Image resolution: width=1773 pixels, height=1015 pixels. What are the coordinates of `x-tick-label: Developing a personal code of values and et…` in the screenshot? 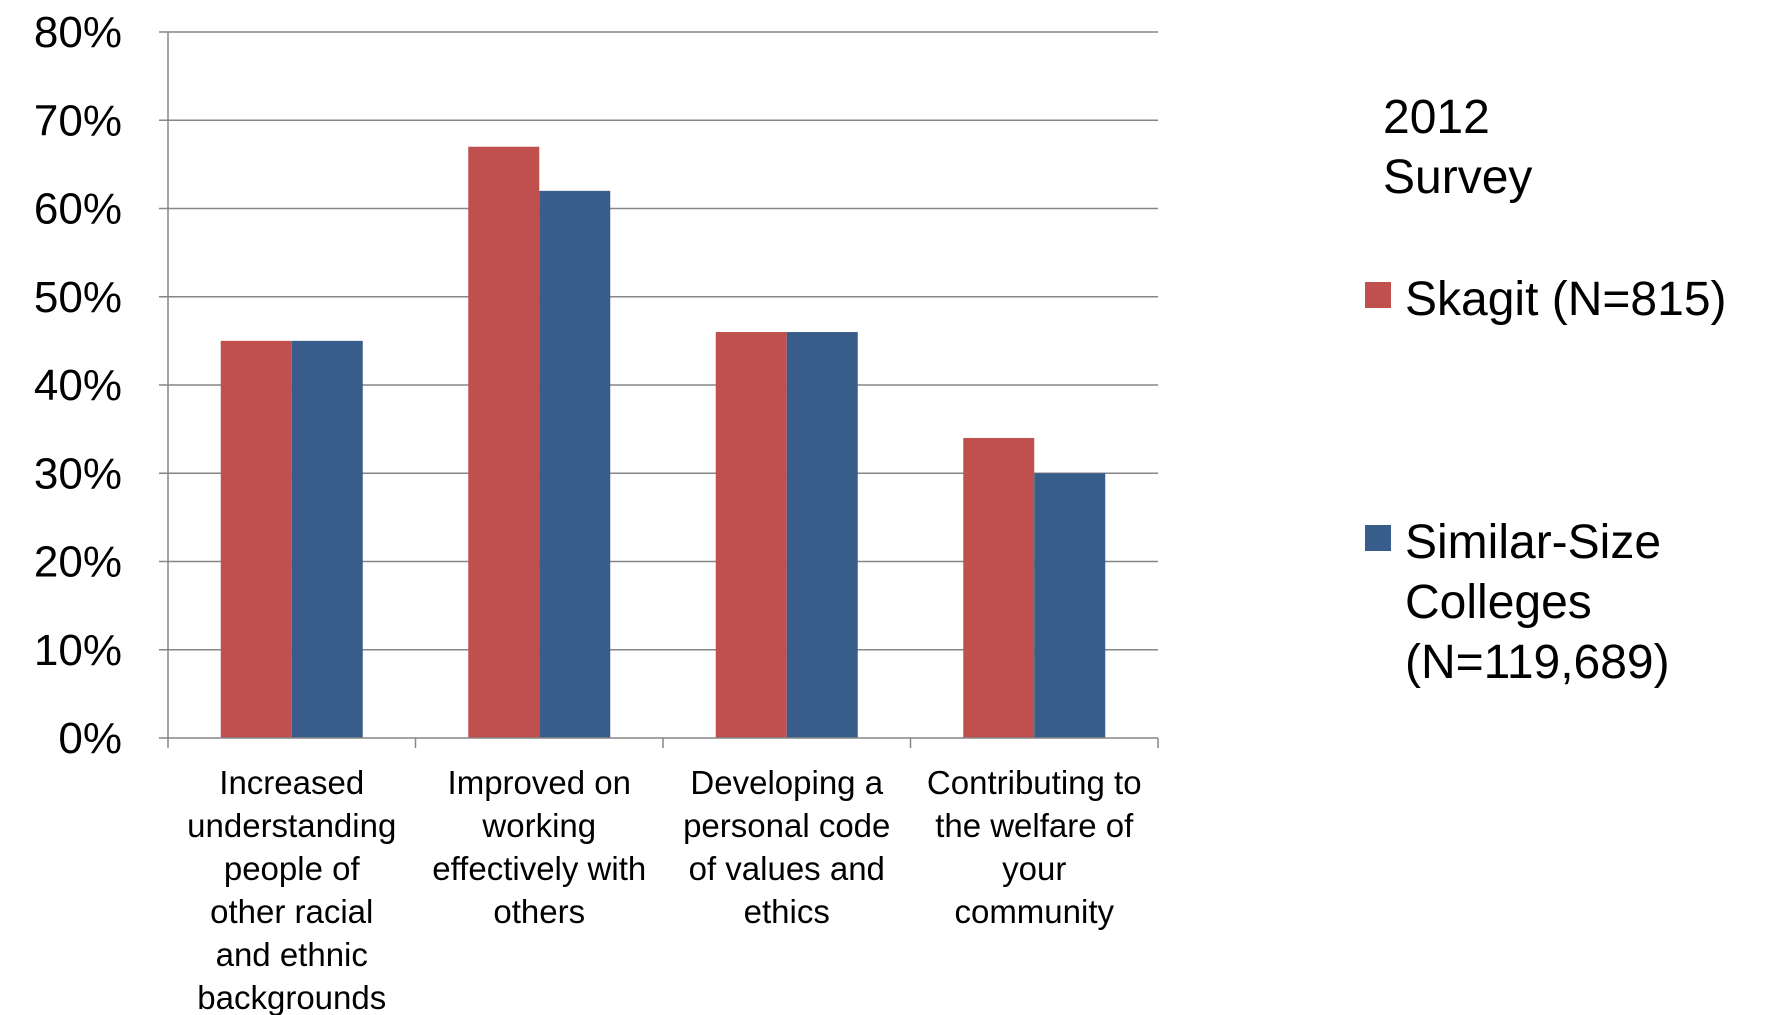 It's located at (786, 847).